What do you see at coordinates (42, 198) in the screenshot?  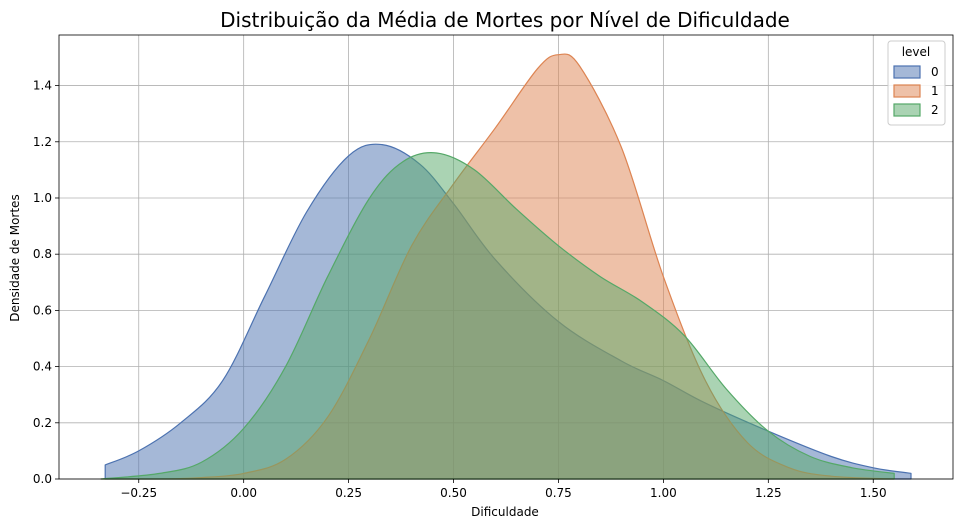 I see `y-tick-label: 1.0` at bounding box center [42, 198].